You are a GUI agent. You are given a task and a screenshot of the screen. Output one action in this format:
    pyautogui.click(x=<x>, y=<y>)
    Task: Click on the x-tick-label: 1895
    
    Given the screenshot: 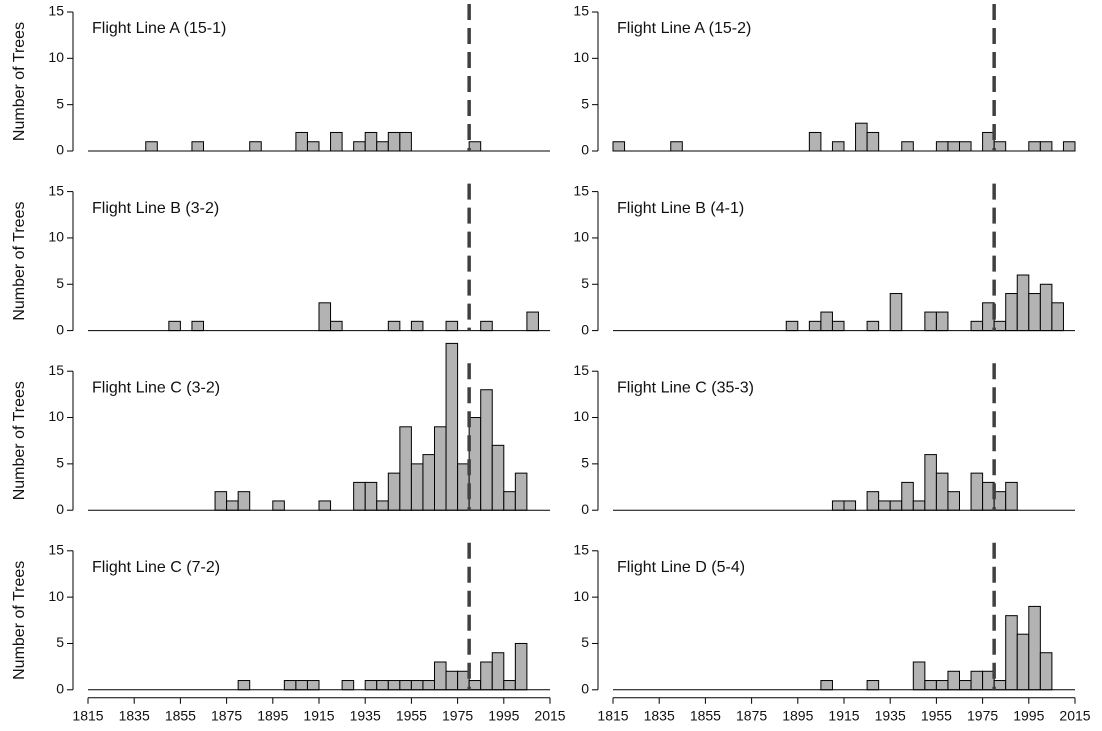 What is the action you would take?
    pyautogui.click(x=797, y=716)
    